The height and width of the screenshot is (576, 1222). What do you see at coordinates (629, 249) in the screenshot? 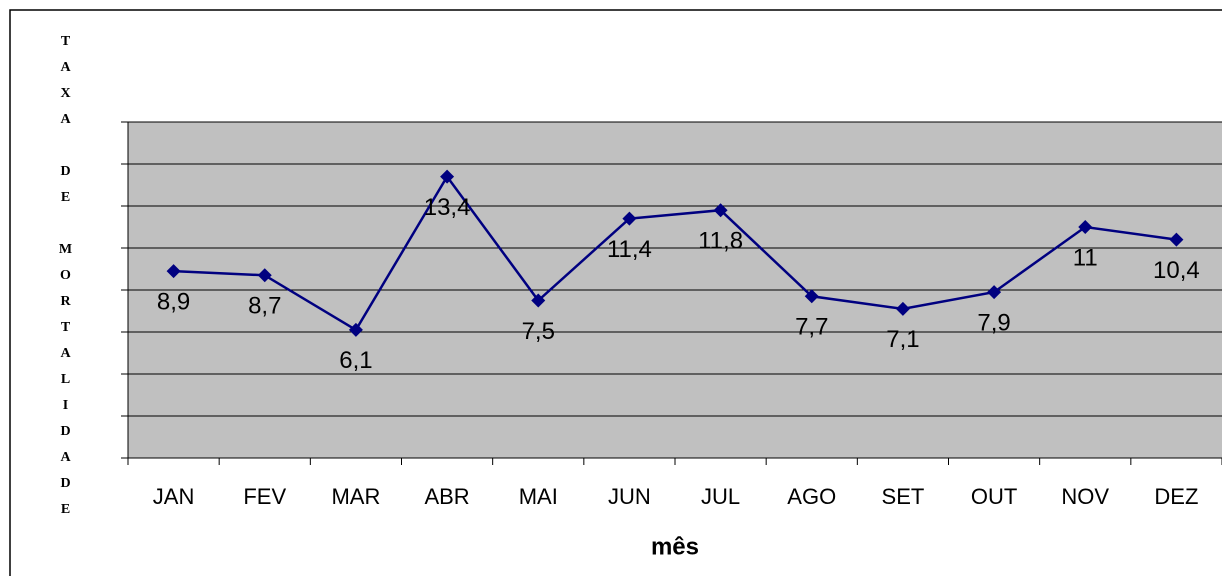
I see `data-label: 11,4` at bounding box center [629, 249].